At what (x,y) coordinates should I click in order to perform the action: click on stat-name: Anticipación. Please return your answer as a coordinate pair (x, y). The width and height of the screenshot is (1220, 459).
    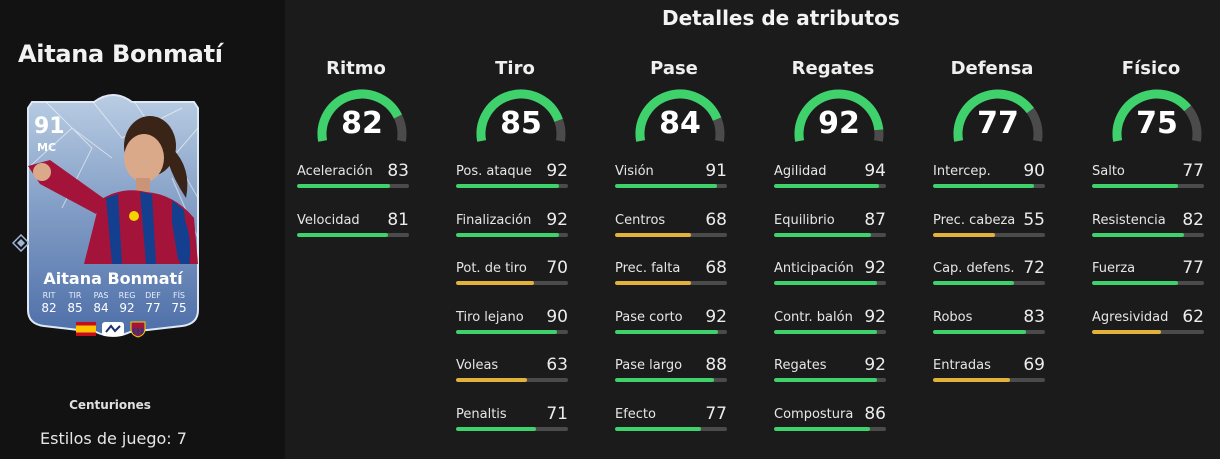
    Looking at the image, I should click on (814, 269).